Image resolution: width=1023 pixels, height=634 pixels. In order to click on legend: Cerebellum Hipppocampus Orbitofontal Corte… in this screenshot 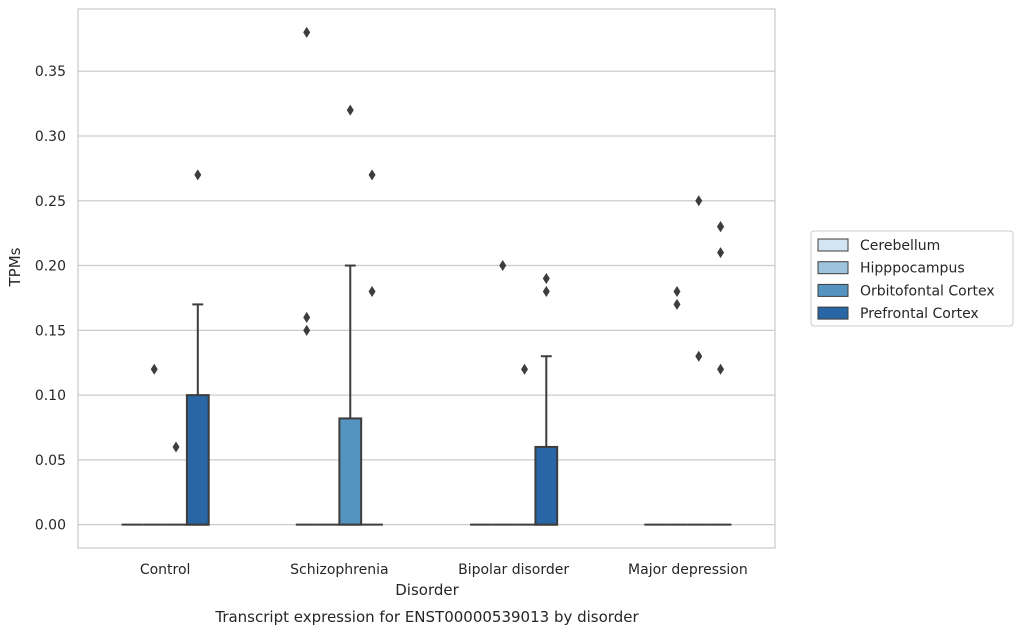, I will do `click(912, 278)`.